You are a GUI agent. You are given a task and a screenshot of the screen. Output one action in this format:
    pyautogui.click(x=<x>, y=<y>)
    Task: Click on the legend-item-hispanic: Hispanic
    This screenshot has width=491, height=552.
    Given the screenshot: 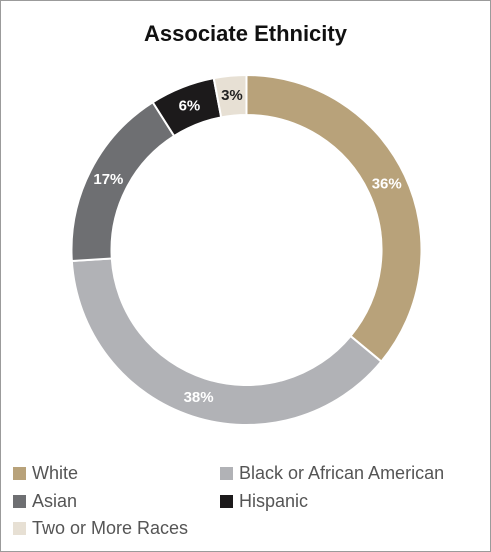 What is the action you would take?
    pyautogui.click(x=264, y=501)
    